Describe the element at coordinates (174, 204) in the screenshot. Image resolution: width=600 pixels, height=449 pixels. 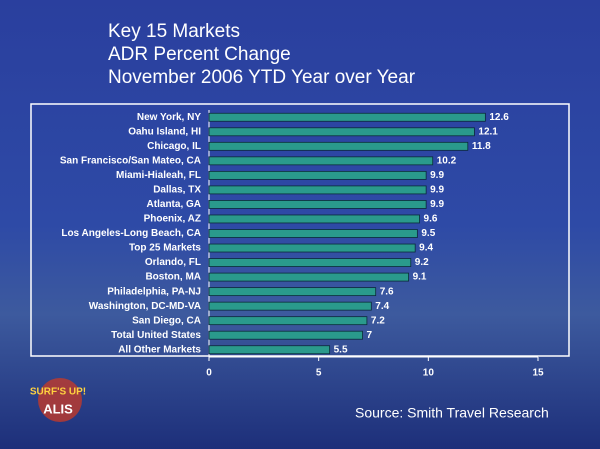
I see `category-label: Atlanta, GA` at that location.